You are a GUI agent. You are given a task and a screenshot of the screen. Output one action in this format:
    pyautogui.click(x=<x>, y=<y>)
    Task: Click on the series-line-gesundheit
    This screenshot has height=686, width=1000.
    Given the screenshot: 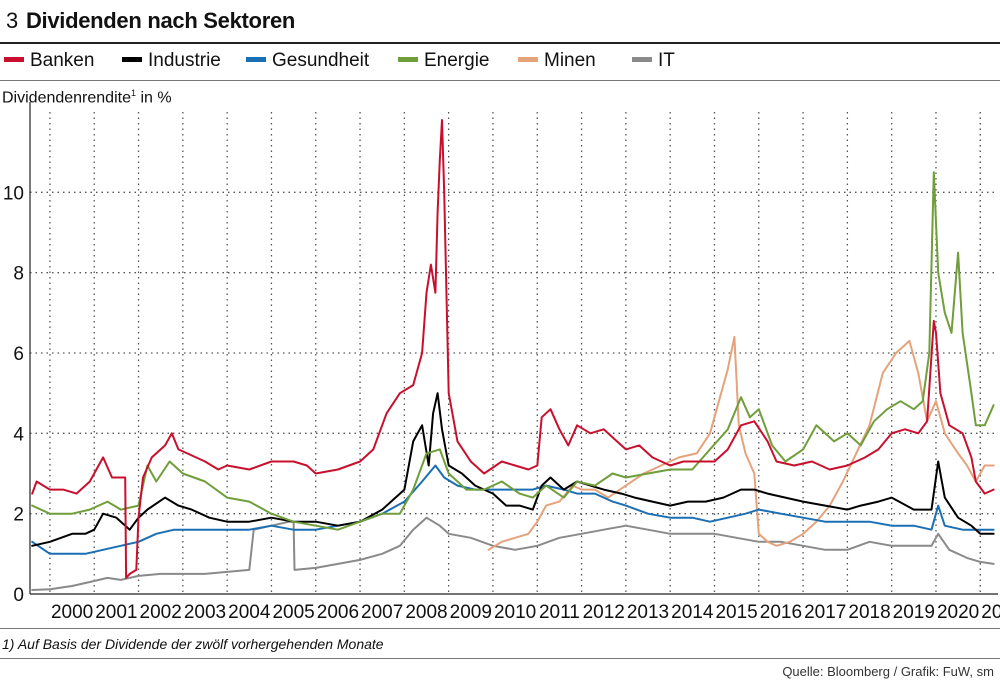 What is the action you would take?
    pyautogui.click(x=513, y=509)
    